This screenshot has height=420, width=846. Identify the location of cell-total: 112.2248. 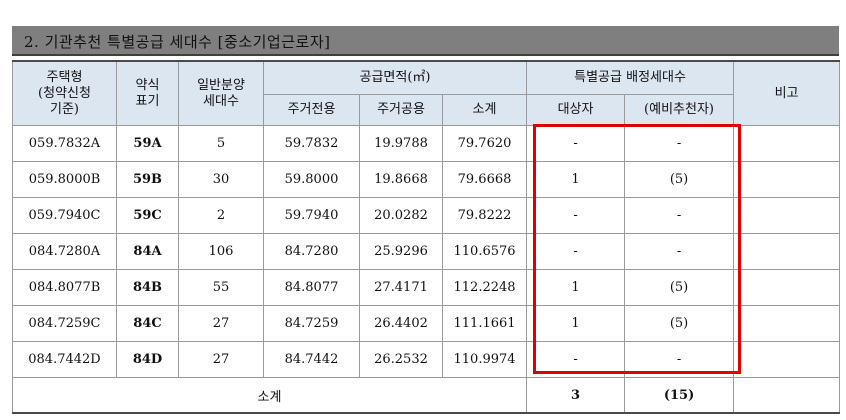
(484, 287).